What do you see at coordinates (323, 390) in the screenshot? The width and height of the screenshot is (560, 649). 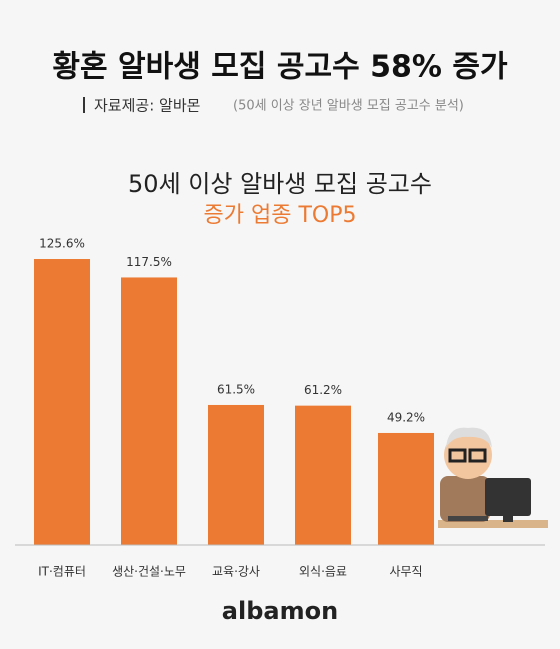 I see `value-label: 61.2%` at bounding box center [323, 390].